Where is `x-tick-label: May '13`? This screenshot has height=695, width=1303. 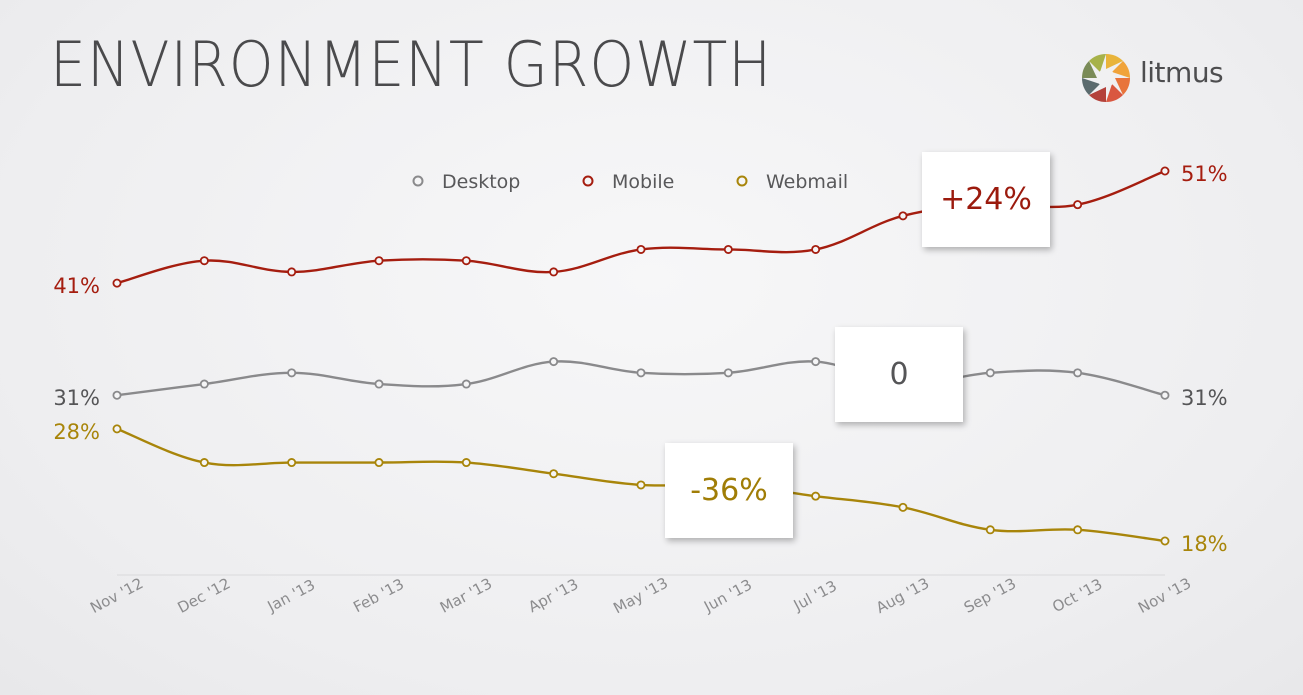 x-tick-label: May '13 is located at coordinates (640, 596).